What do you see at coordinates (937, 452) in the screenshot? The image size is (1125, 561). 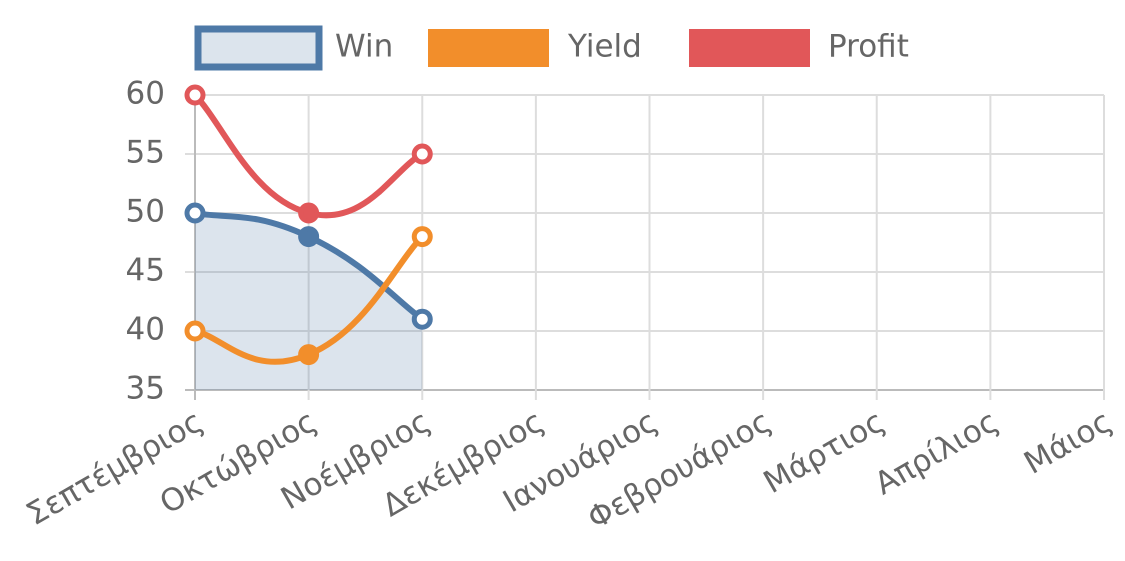 I see `x-tick-label: Απρίλιος` at bounding box center [937, 452].